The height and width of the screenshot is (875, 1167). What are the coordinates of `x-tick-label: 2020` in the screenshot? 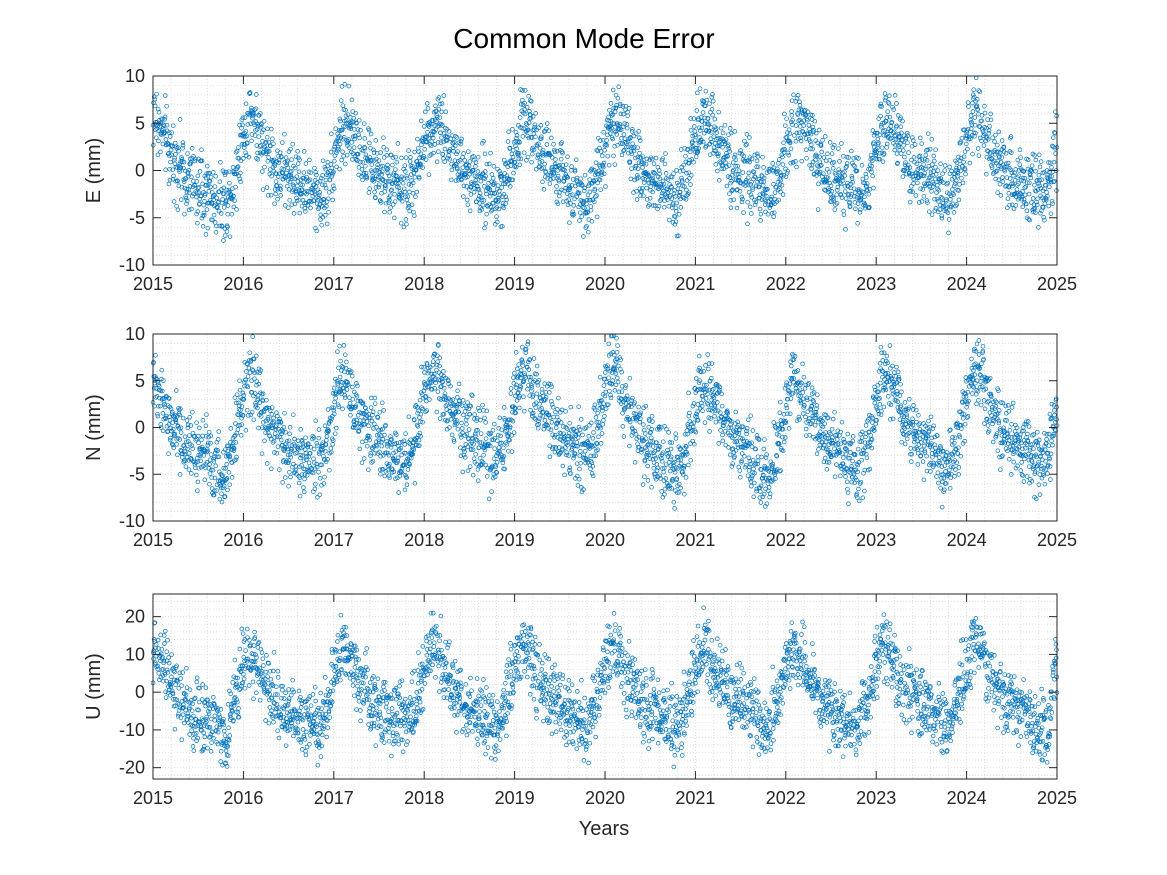 It's located at (605, 284).